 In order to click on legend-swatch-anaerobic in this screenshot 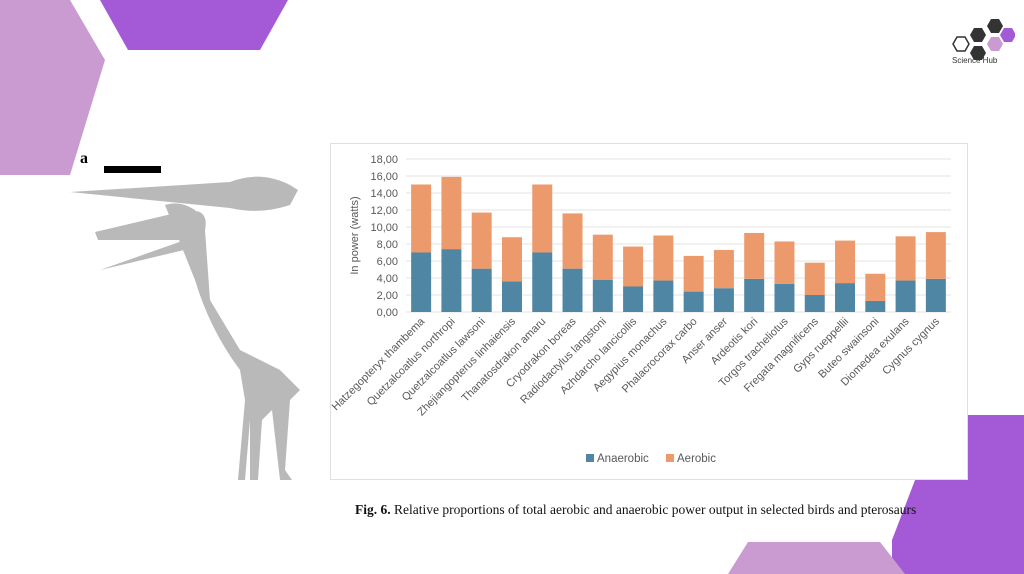, I will do `click(590, 458)`.